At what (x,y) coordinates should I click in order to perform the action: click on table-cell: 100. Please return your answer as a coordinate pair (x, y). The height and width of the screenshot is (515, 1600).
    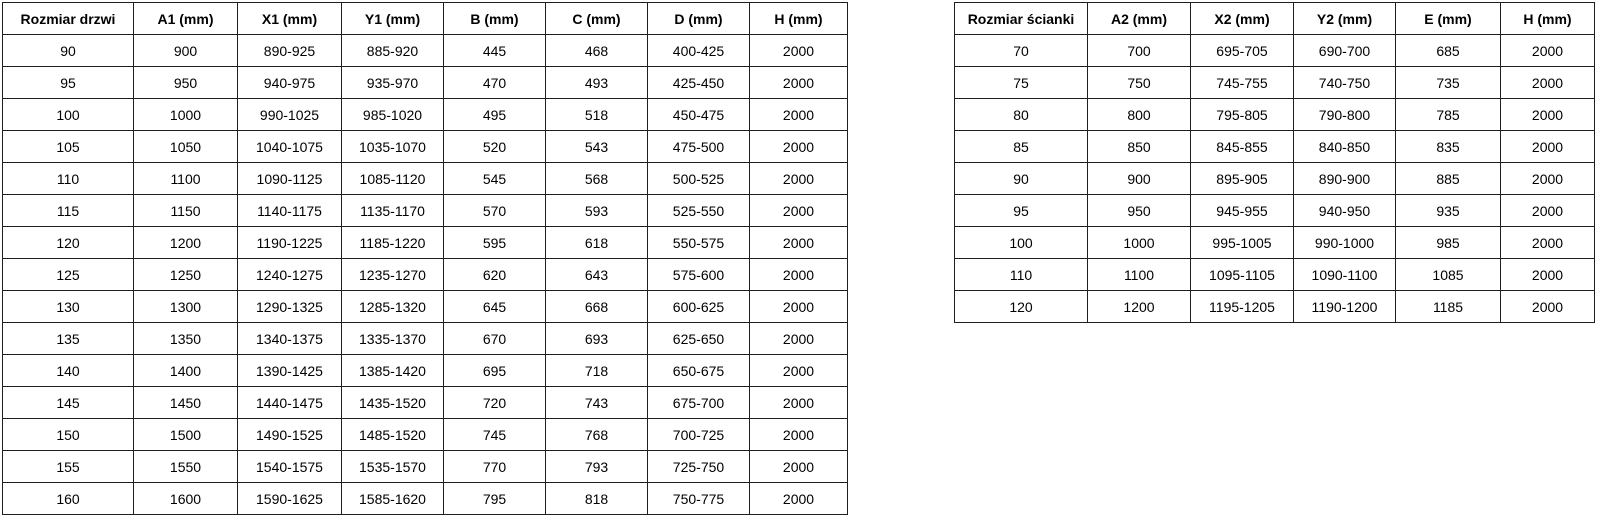
    Looking at the image, I should click on (68, 114).